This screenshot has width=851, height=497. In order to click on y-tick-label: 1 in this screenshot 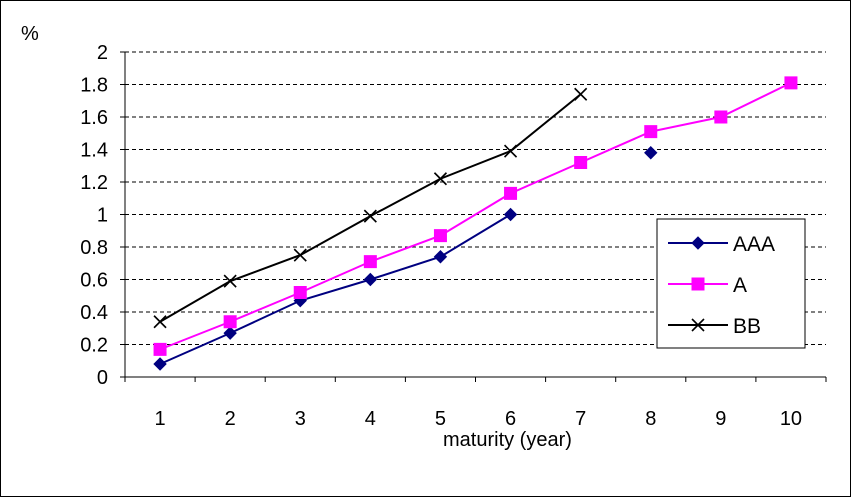, I will do `click(102, 216)`.